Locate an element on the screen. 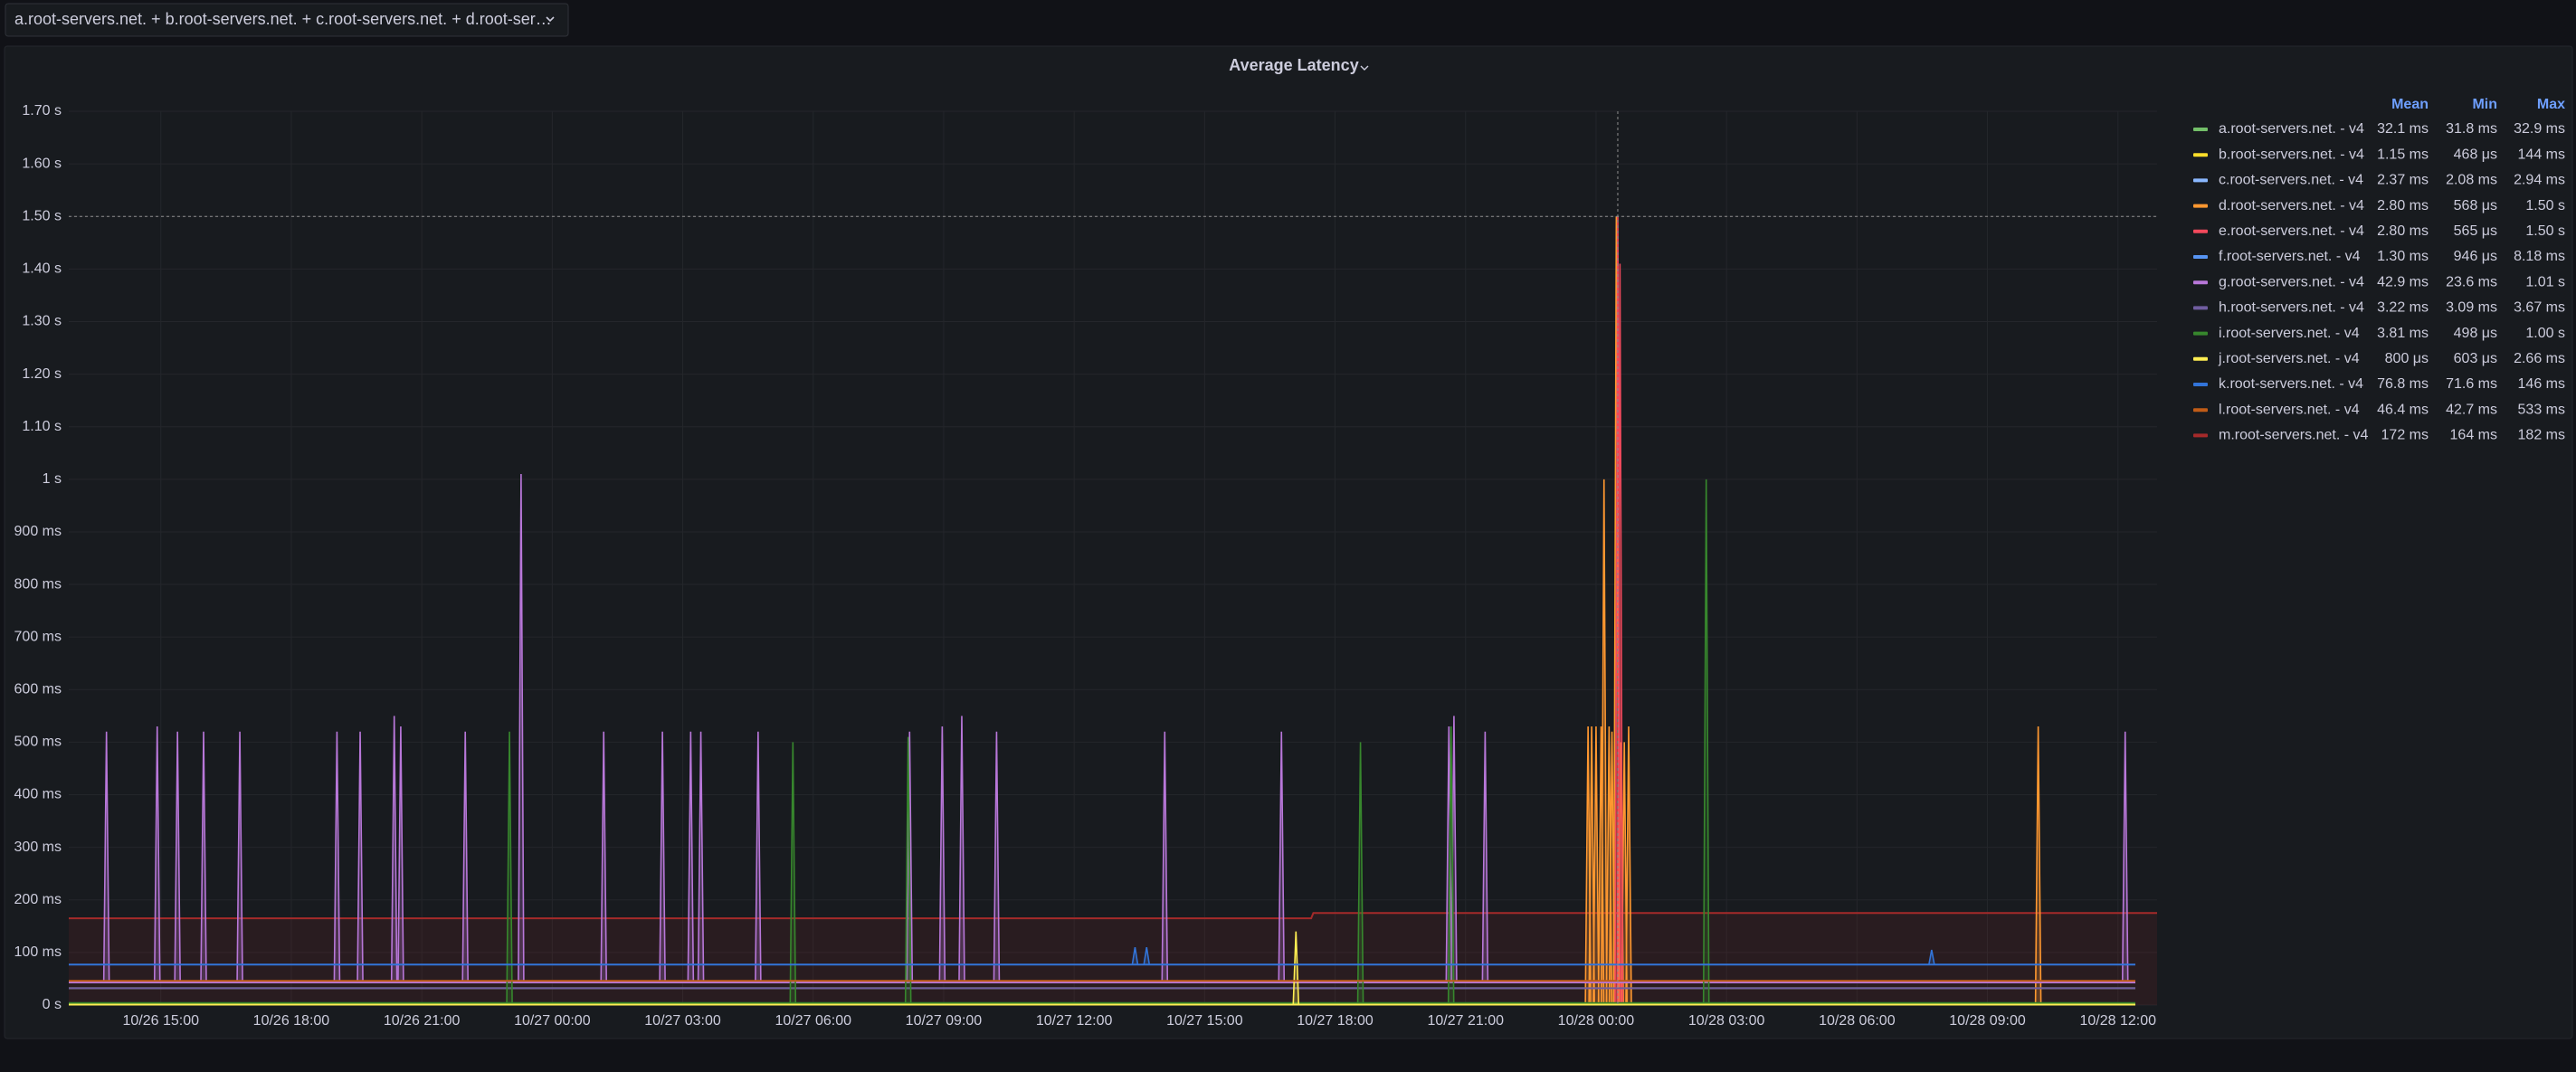 Image resolution: width=2576 pixels, height=1072 pixels. legend-name: e.root-servers.net. - v4 is located at coordinates (2291, 231).